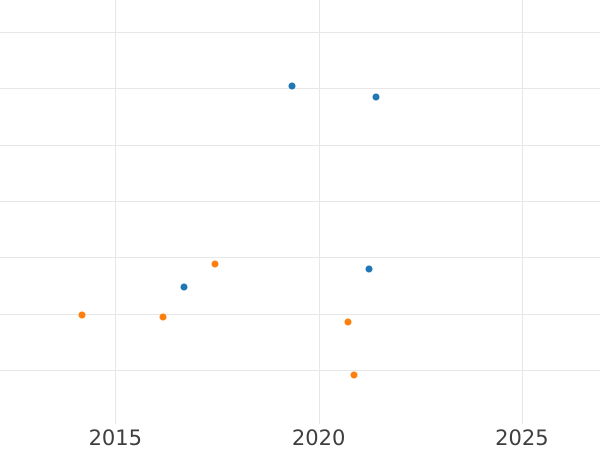  What do you see at coordinates (522, 438) in the screenshot?
I see `x-tick-label: 2025` at bounding box center [522, 438].